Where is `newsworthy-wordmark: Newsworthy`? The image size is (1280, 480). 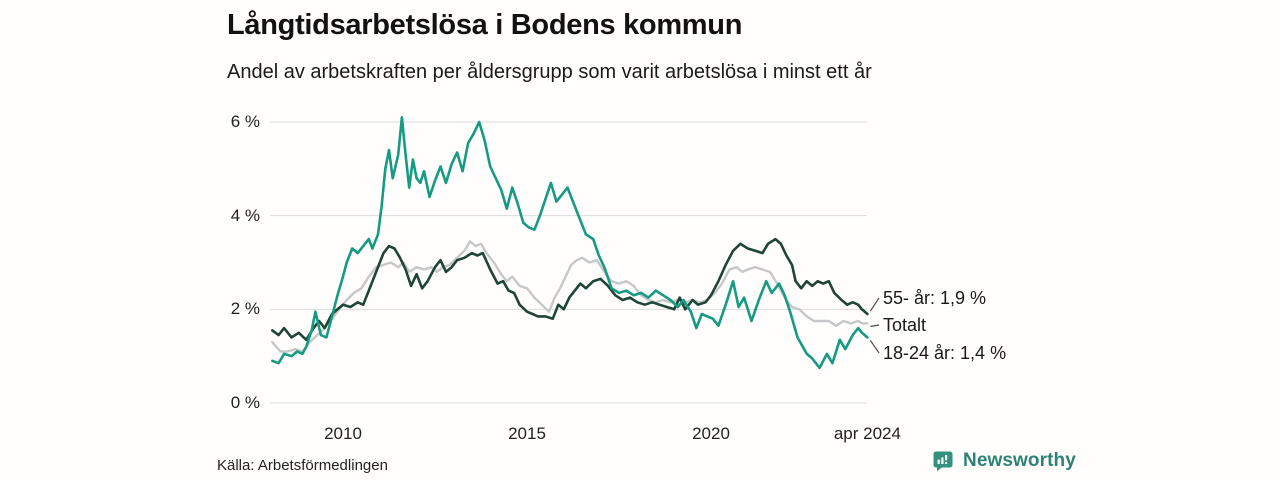 newsworthy-wordmark: Newsworthy is located at coordinates (1019, 460).